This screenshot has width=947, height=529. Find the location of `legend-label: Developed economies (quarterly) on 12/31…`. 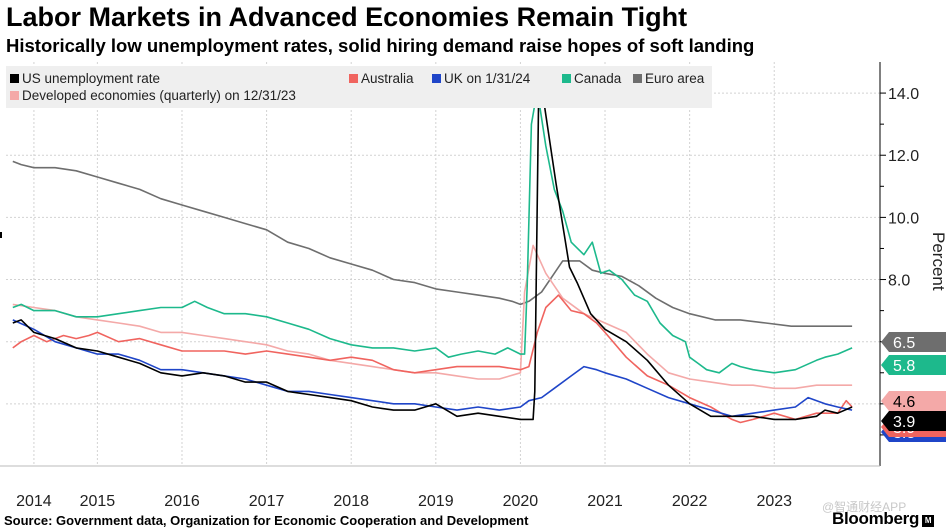

legend-label: Developed economies (quarterly) on 12/31… is located at coordinates (159, 95).